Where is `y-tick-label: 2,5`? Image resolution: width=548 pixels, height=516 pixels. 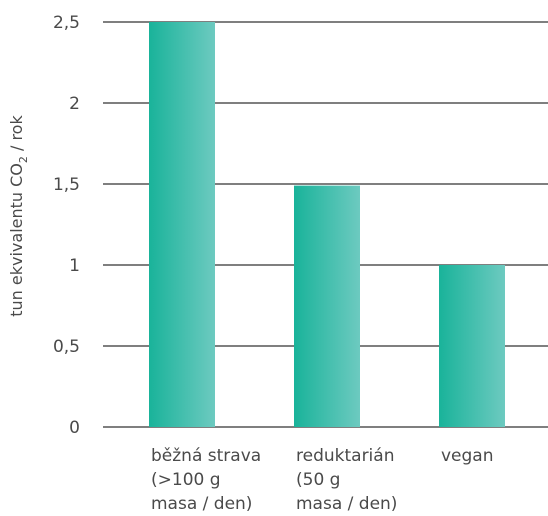 y-tick-label: 2,5 is located at coordinates (66, 23).